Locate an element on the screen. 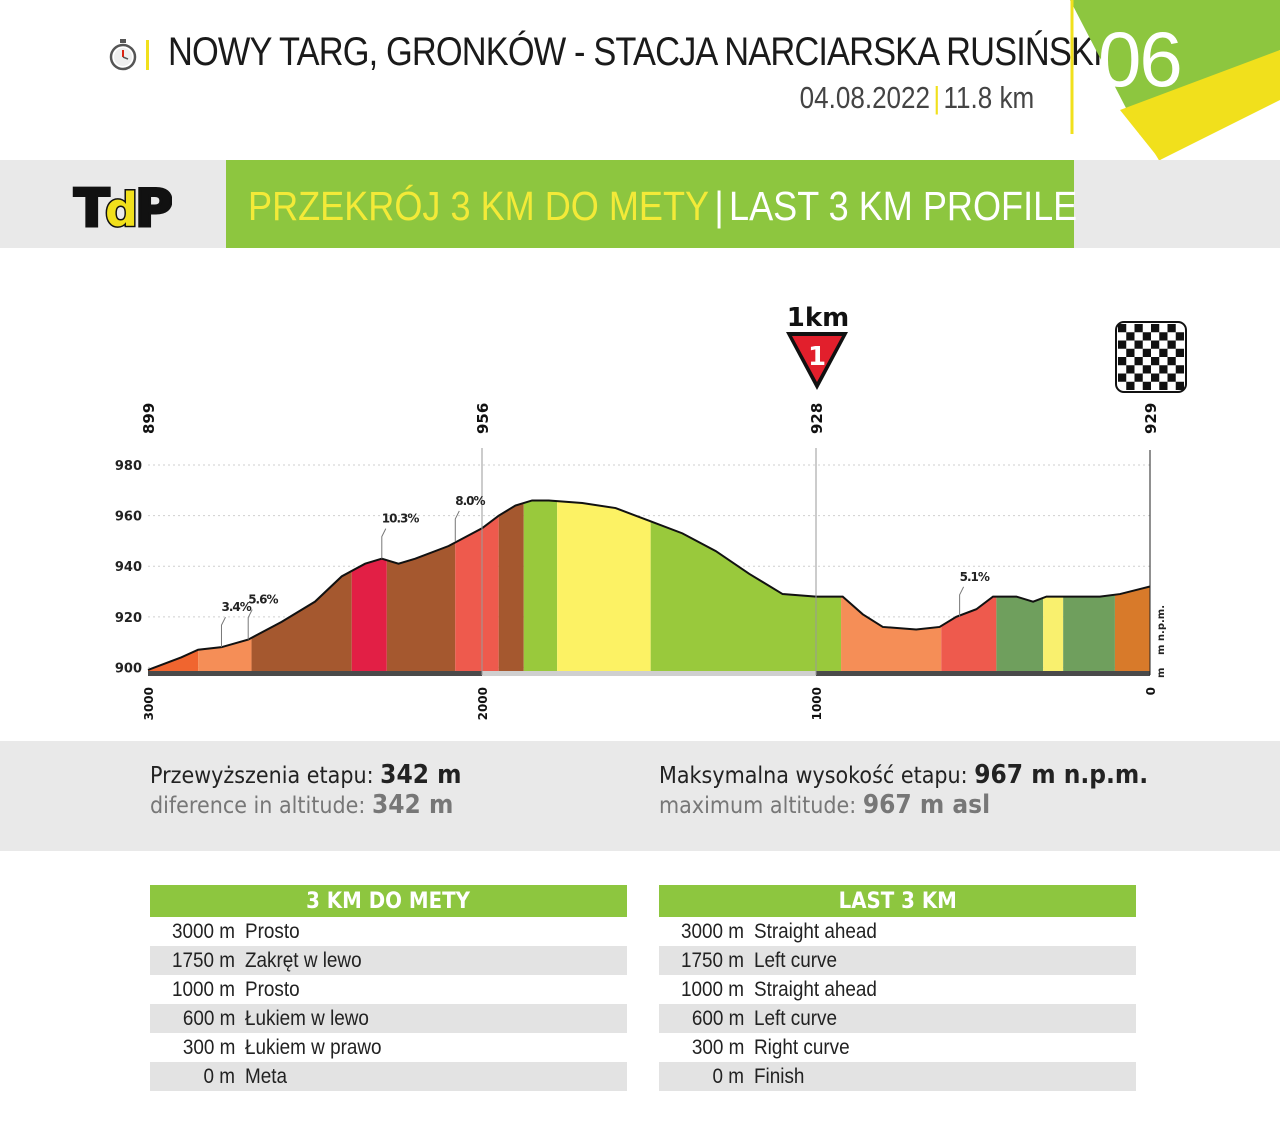  gradient-label: 3.4% is located at coordinates (236, 607).